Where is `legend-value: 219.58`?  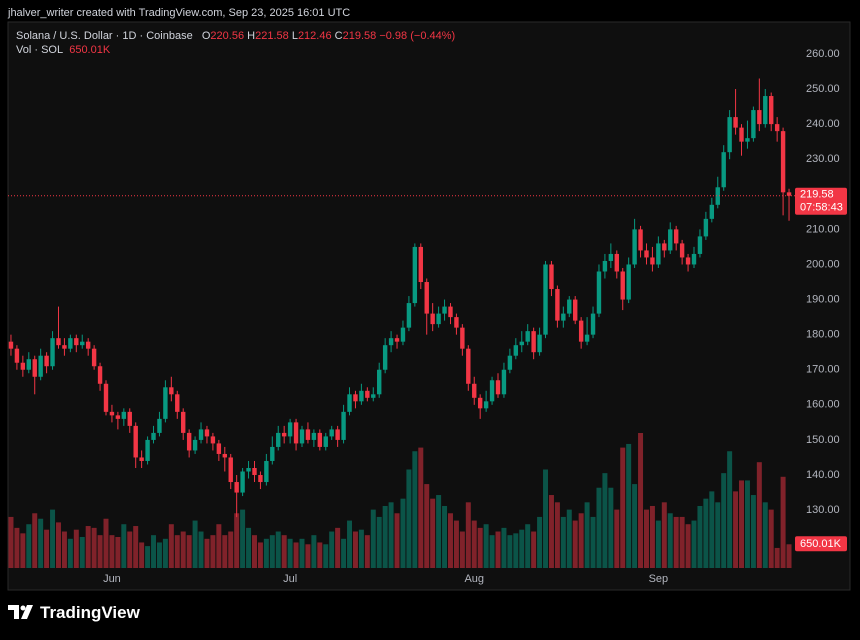 legend-value: 219.58 is located at coordinates (359, 36).